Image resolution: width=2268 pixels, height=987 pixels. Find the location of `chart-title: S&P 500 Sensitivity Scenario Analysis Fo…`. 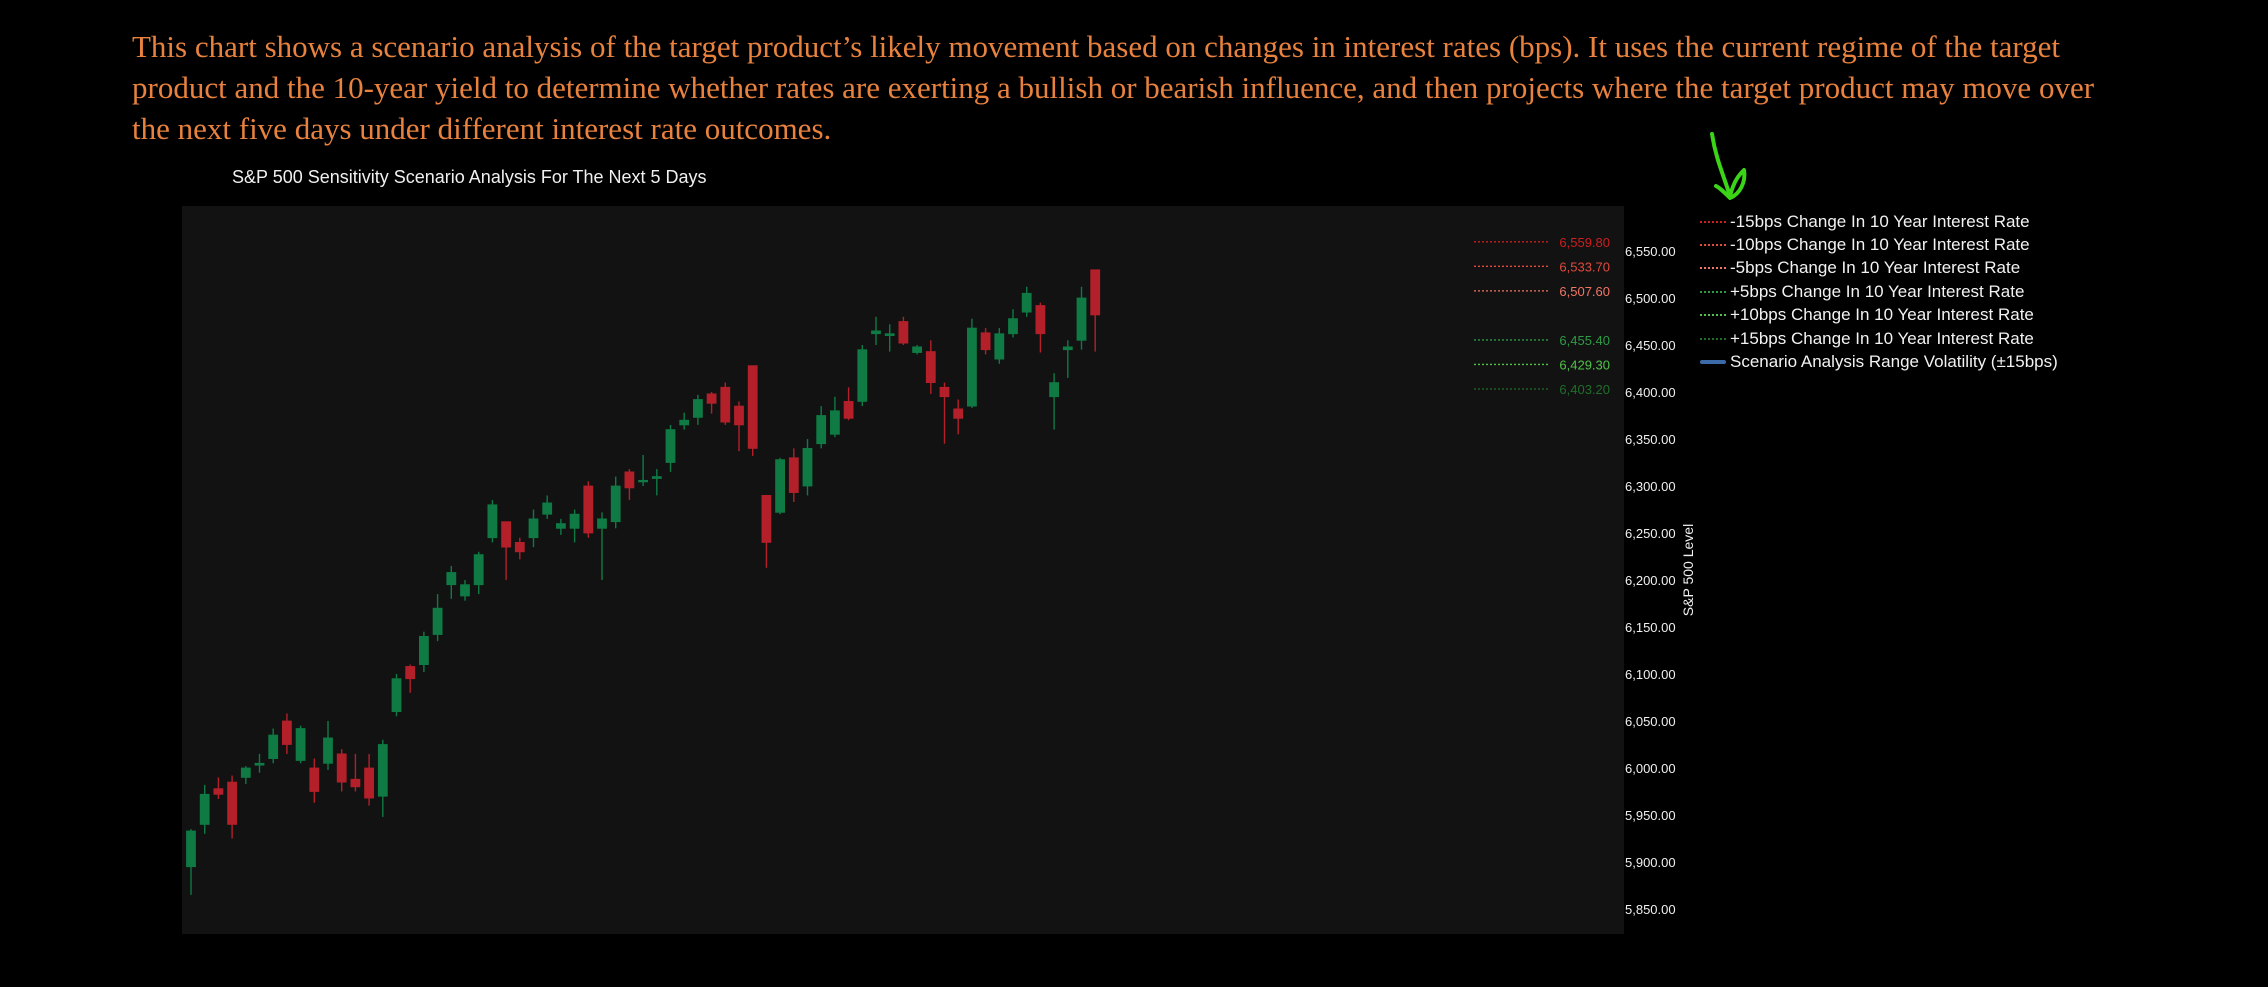

chart-title: S&P 500 Sensitivity Scenario Analysis Fo… is located at coordinates (469, 177).